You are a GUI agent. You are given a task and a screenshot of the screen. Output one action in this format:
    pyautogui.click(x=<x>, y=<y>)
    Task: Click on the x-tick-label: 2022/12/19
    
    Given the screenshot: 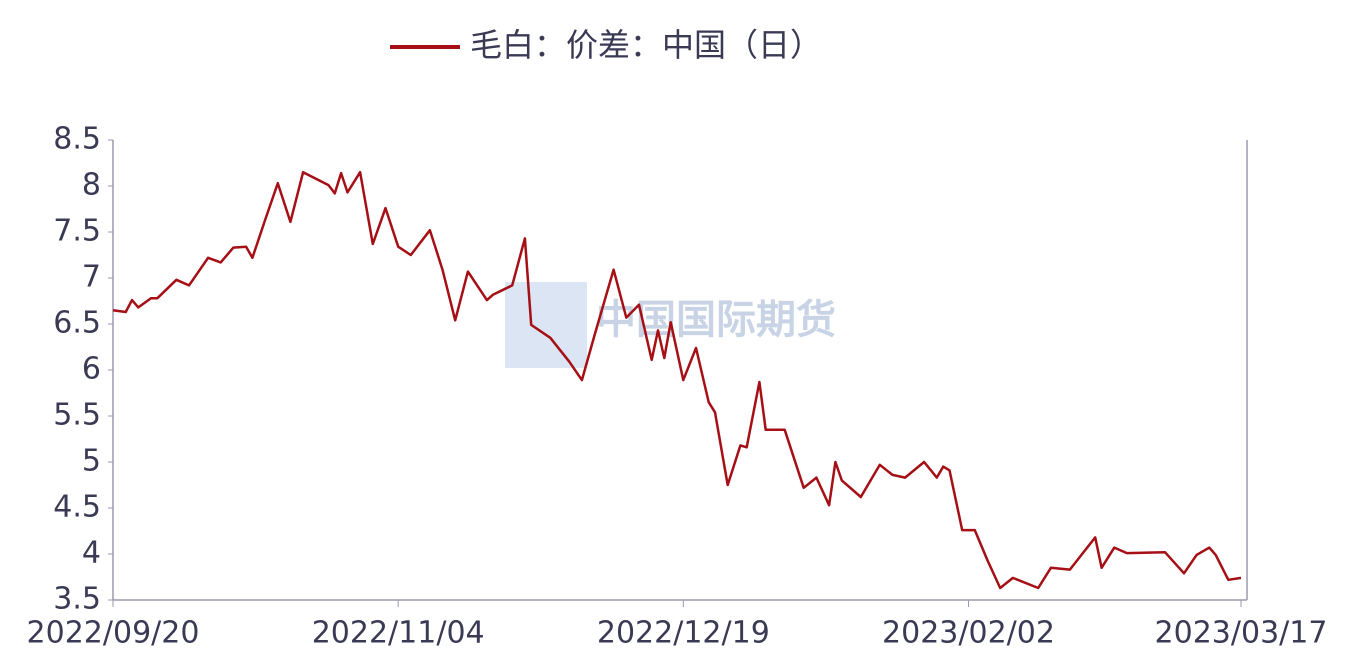 What is the action you would take?
    pyautogui.click(x=683, y=633)
    